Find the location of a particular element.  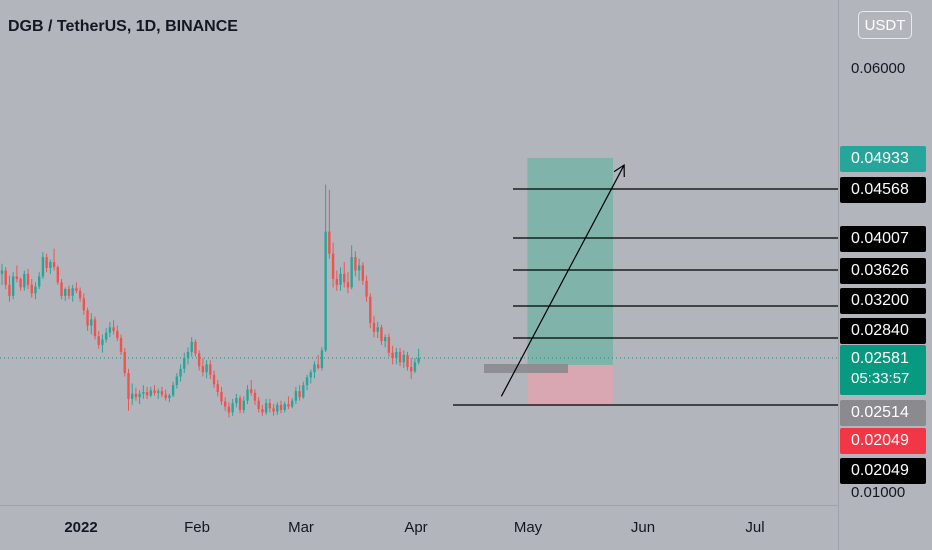

level-tag: 0.04568 is located at coordinates (883, 190).